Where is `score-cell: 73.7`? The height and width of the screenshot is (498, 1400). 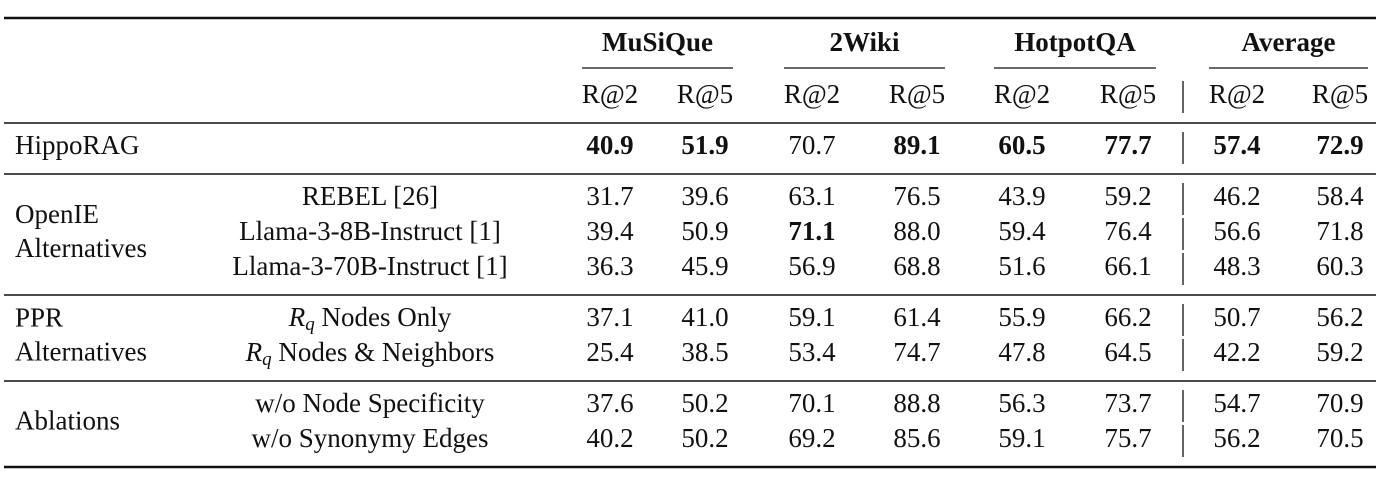
score-cell: 73.7 is located at coordinates (1127, 403).